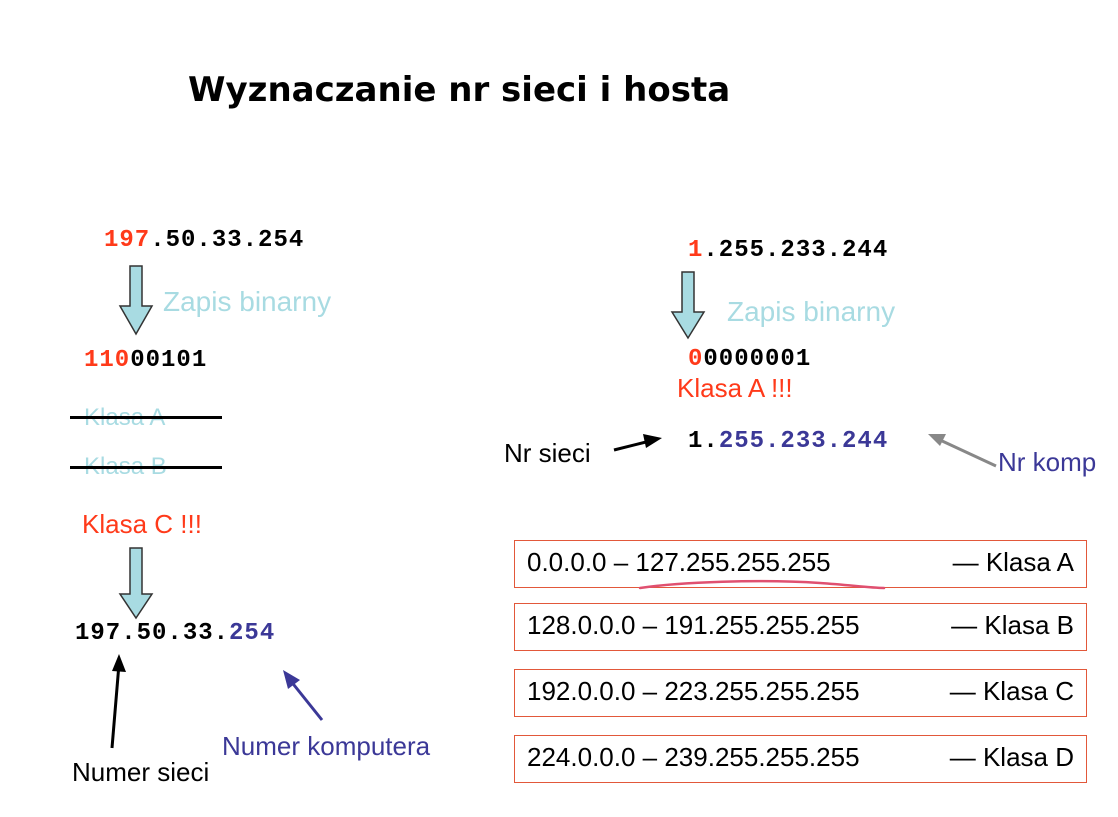 The width and height of the screenshot is (1118, 817). I want to click on class-range-class: — Klasa D, so click(1011, 757).